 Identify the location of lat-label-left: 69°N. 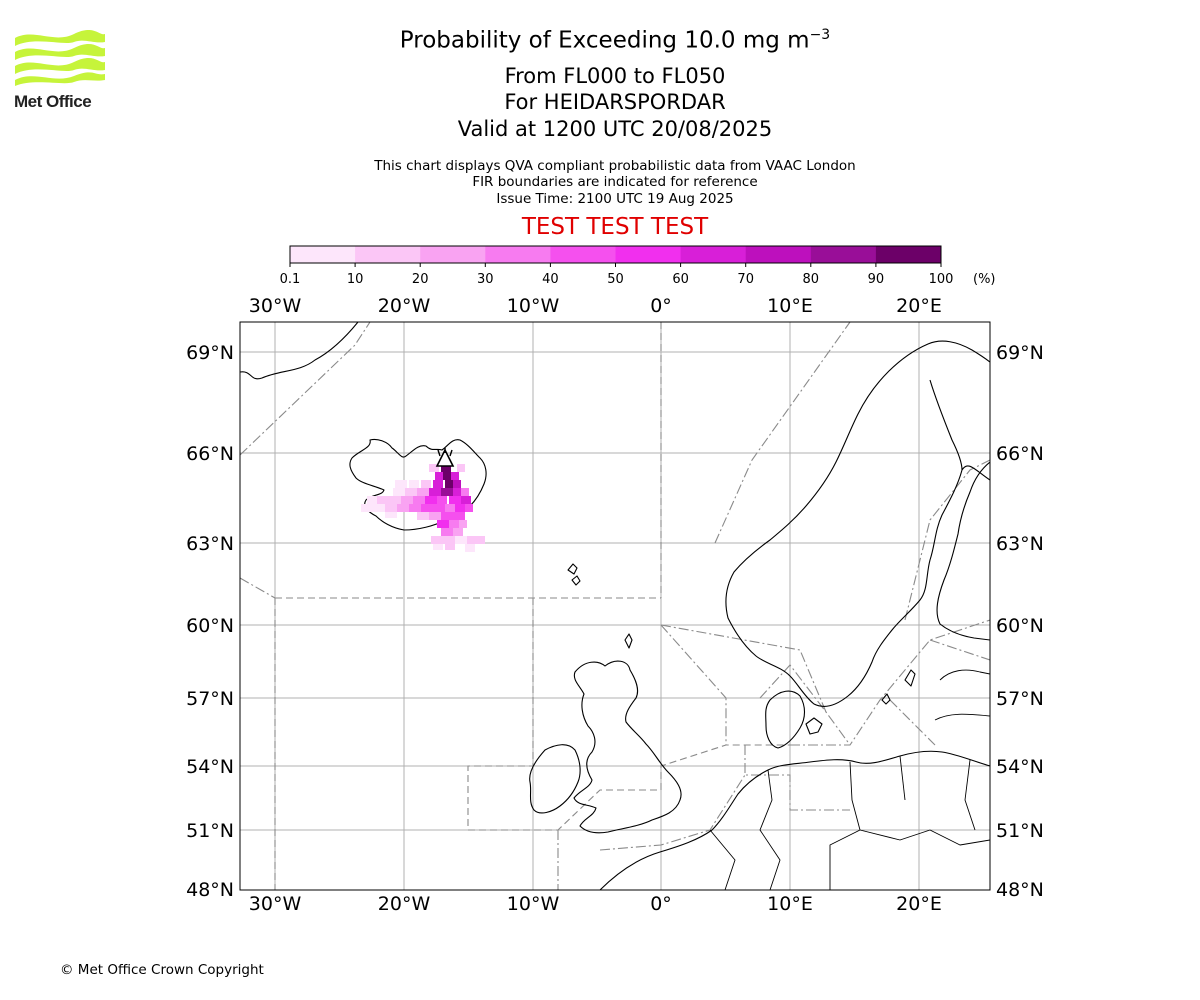
(210, 353).